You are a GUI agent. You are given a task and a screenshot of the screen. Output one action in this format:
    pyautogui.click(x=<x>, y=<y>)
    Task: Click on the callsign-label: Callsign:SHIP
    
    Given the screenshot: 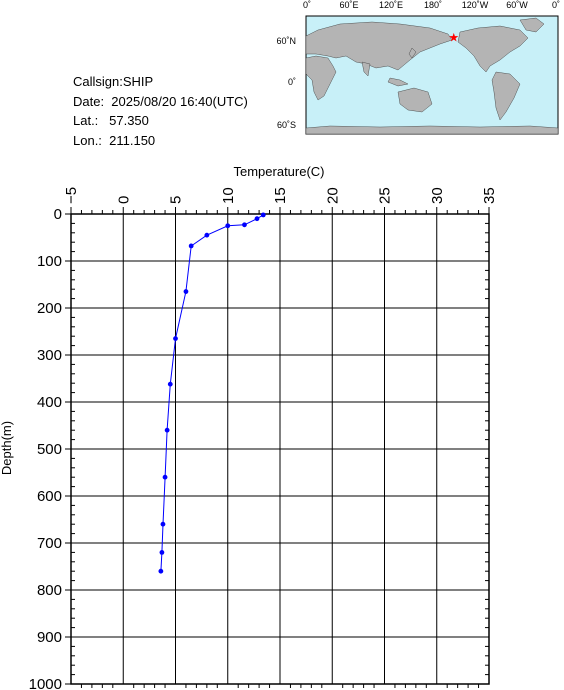 What is the action you would take?
    pyautogui.click(x=113, y=81)
    